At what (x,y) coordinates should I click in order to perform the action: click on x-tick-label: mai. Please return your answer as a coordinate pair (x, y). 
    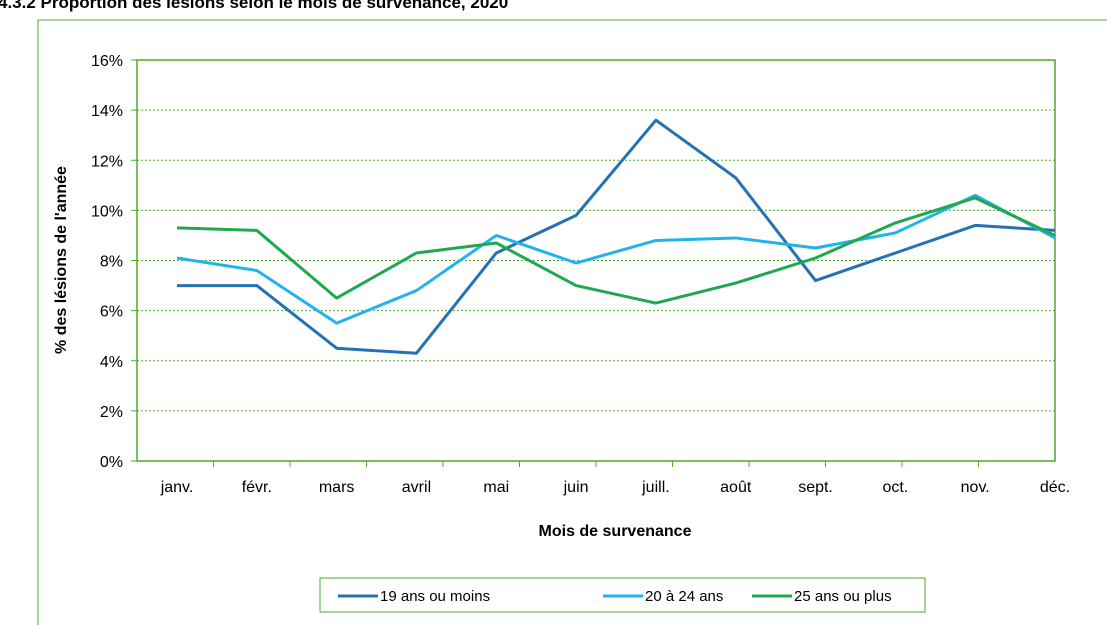
    Looking at the image, I should click on (496, 487).